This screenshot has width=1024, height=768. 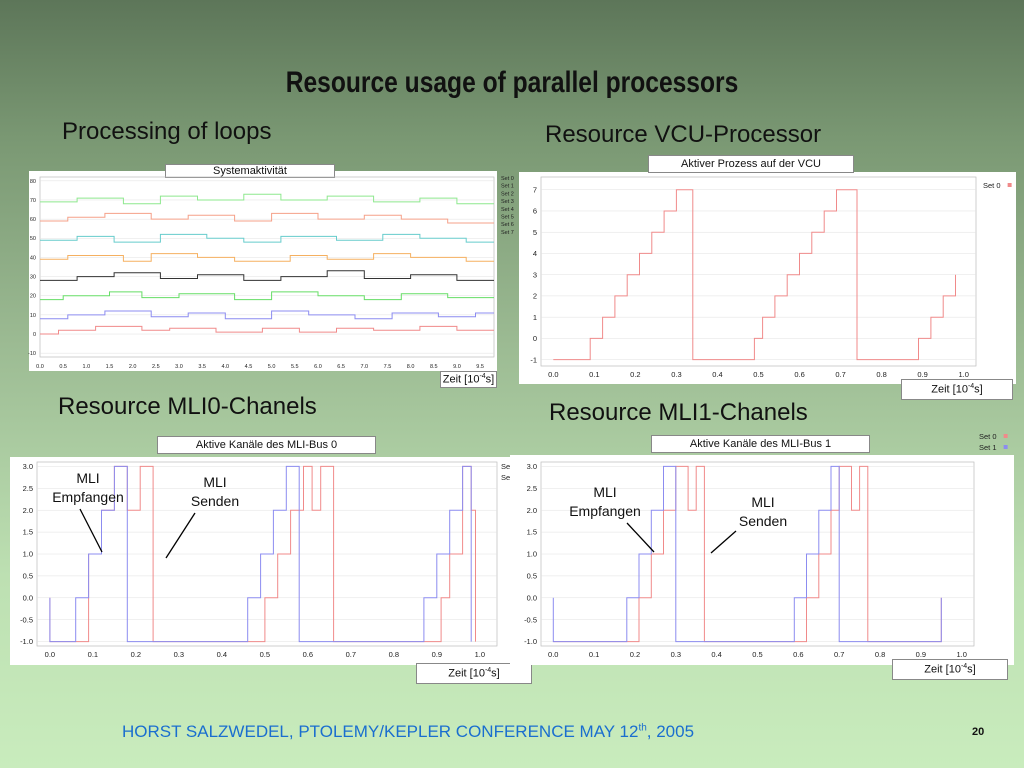 I want to click on mli1-series-set-1-line, so click(x=747, y=554).